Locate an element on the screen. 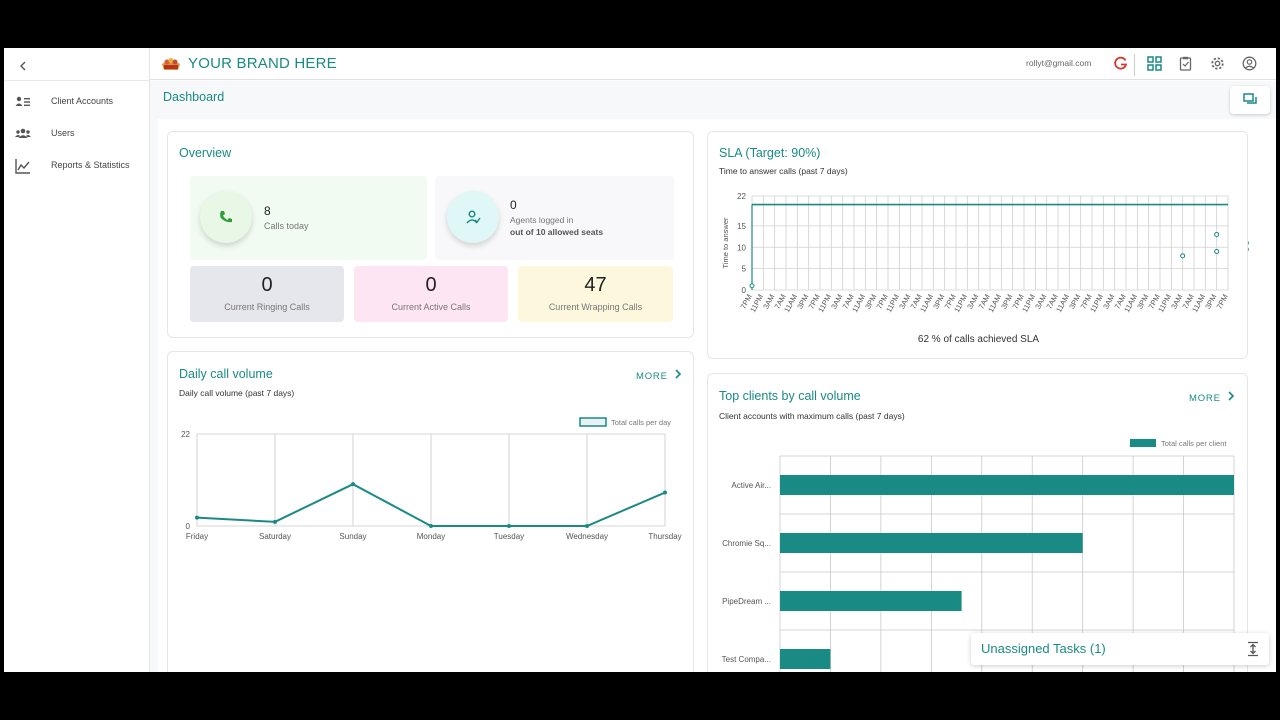  daily-y-tick: 22 is located at coordinates (185, 434).